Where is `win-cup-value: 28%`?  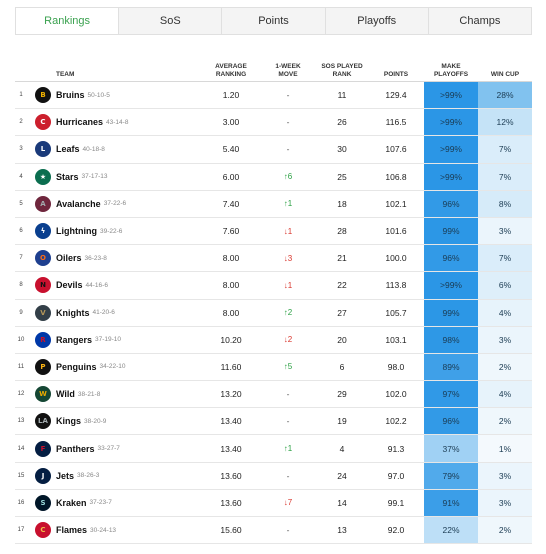
win-cup-value: 28% is located at coordinates (505, 95).